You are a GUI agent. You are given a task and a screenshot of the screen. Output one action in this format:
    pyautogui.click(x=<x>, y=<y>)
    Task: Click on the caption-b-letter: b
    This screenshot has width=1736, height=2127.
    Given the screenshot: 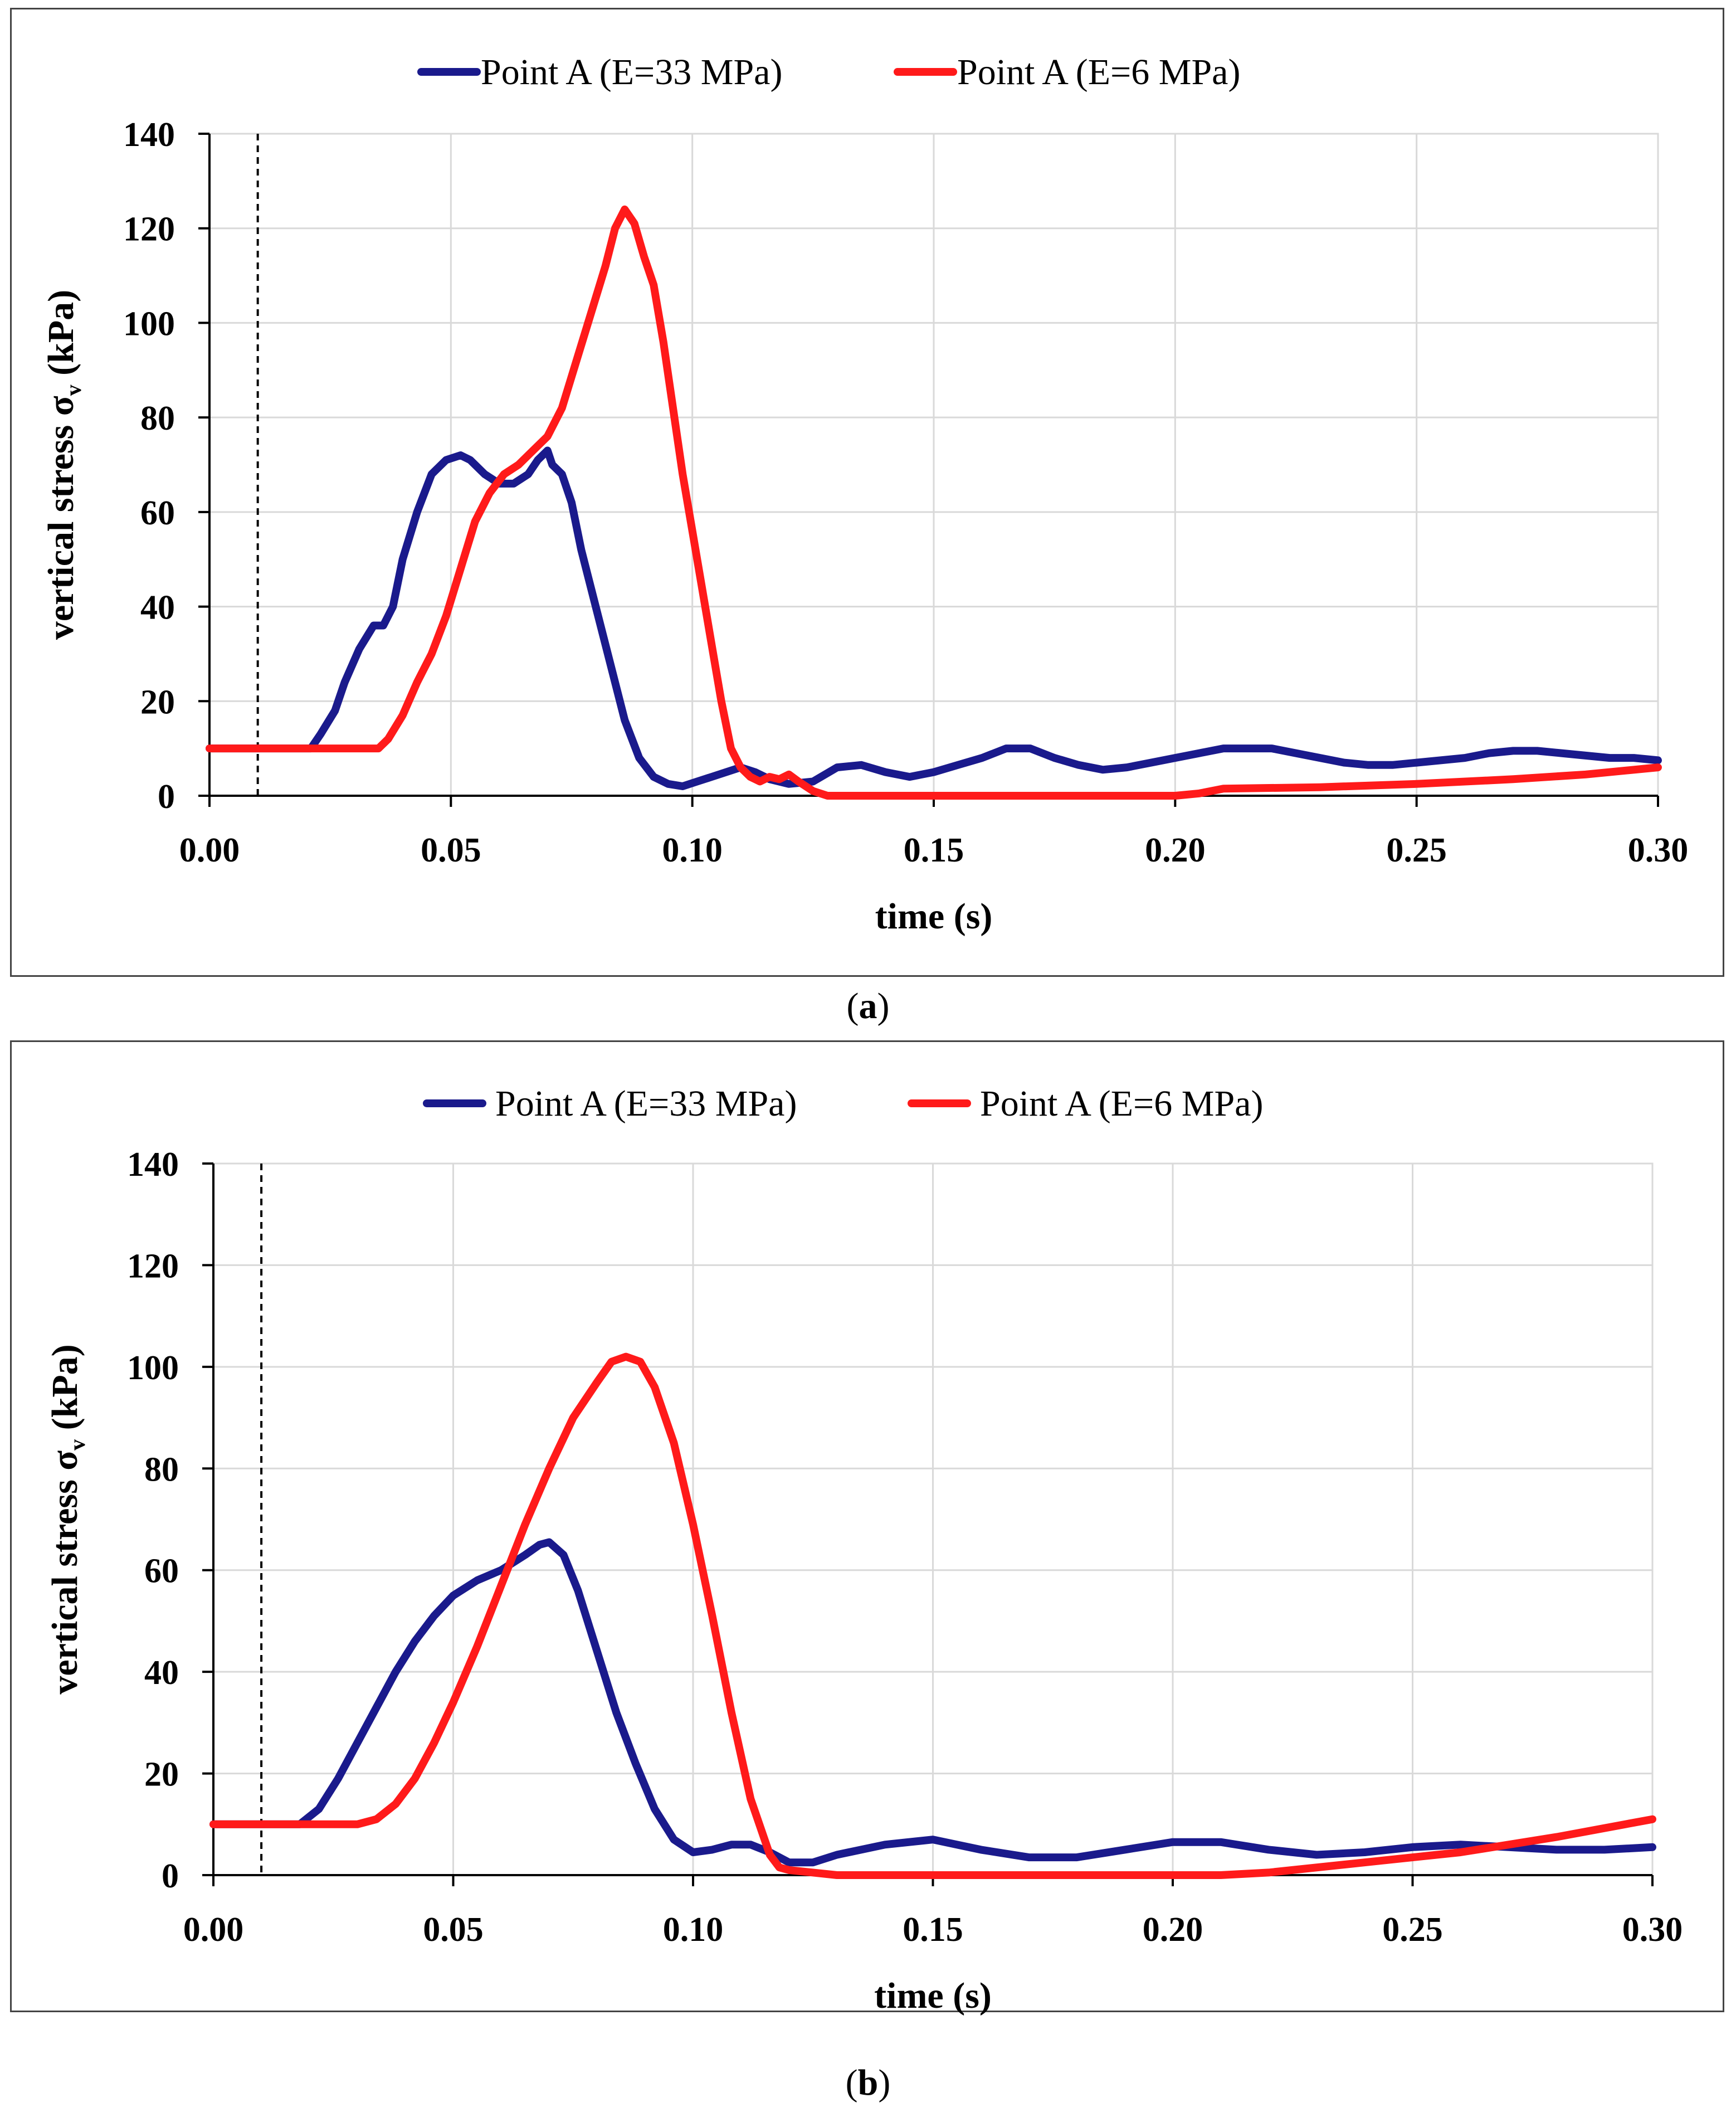 What is the action you would take?
    pyautogui.click(x=868, y=2083)
    